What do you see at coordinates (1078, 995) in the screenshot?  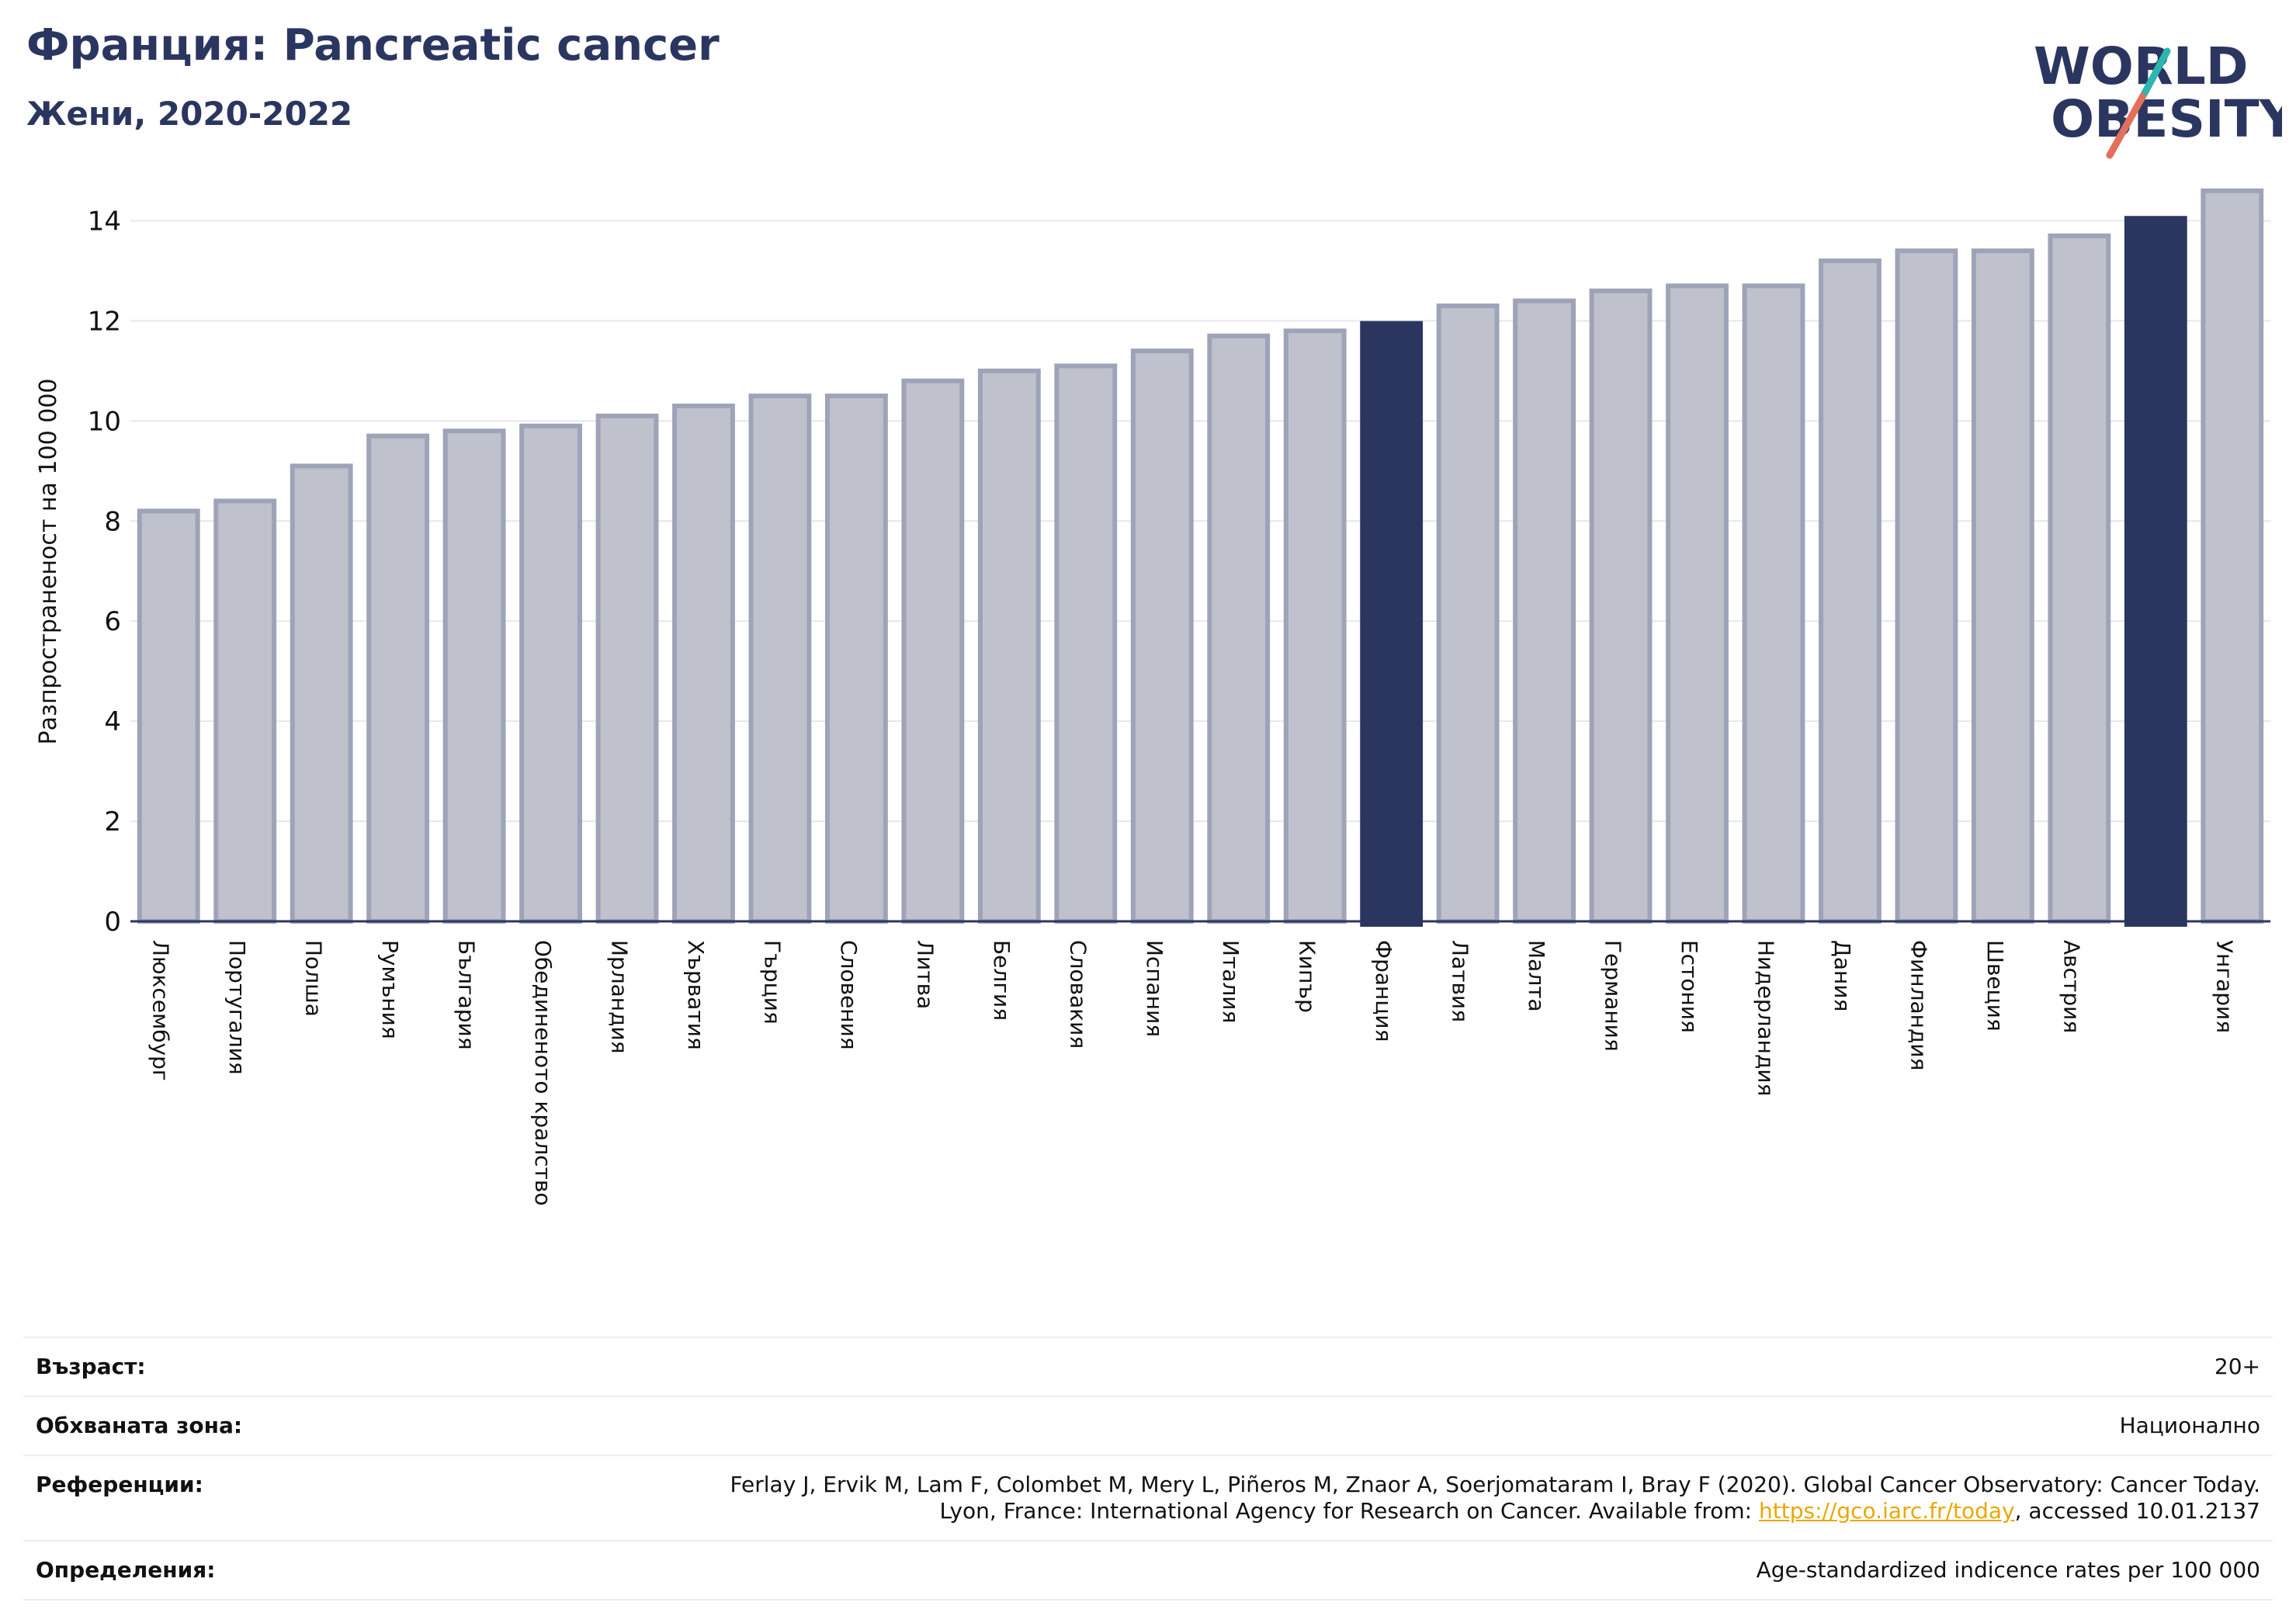 I see `x-tick-label: Словакия` at bounding box center [1078, 995].